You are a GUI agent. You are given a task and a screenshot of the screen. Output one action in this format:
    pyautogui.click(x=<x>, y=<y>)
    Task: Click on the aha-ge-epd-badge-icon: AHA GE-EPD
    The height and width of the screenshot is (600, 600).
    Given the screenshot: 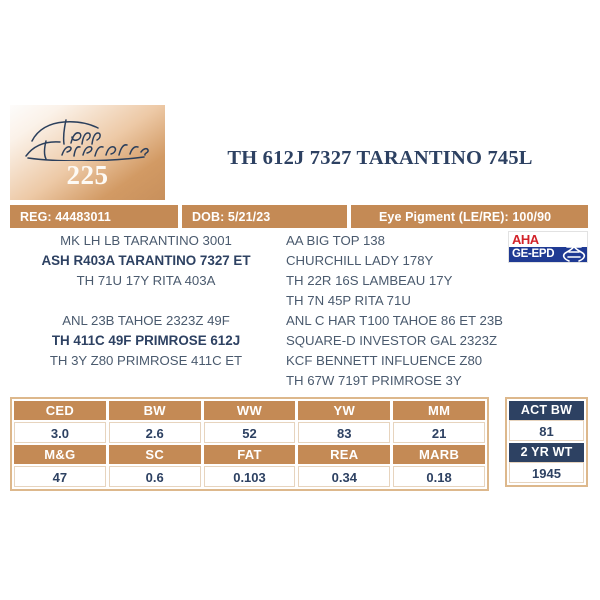 What is the action you would take?
    pyautogui.click(x=548, y=247)
    